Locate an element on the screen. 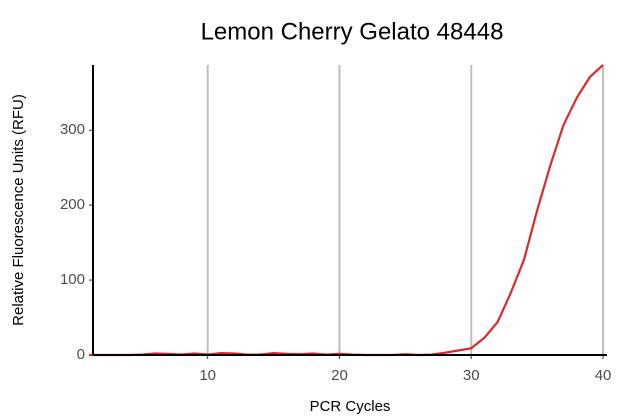 This screenshot has width=619, height=418. x-tick-label: 30 is located at coordinates (471, 375).